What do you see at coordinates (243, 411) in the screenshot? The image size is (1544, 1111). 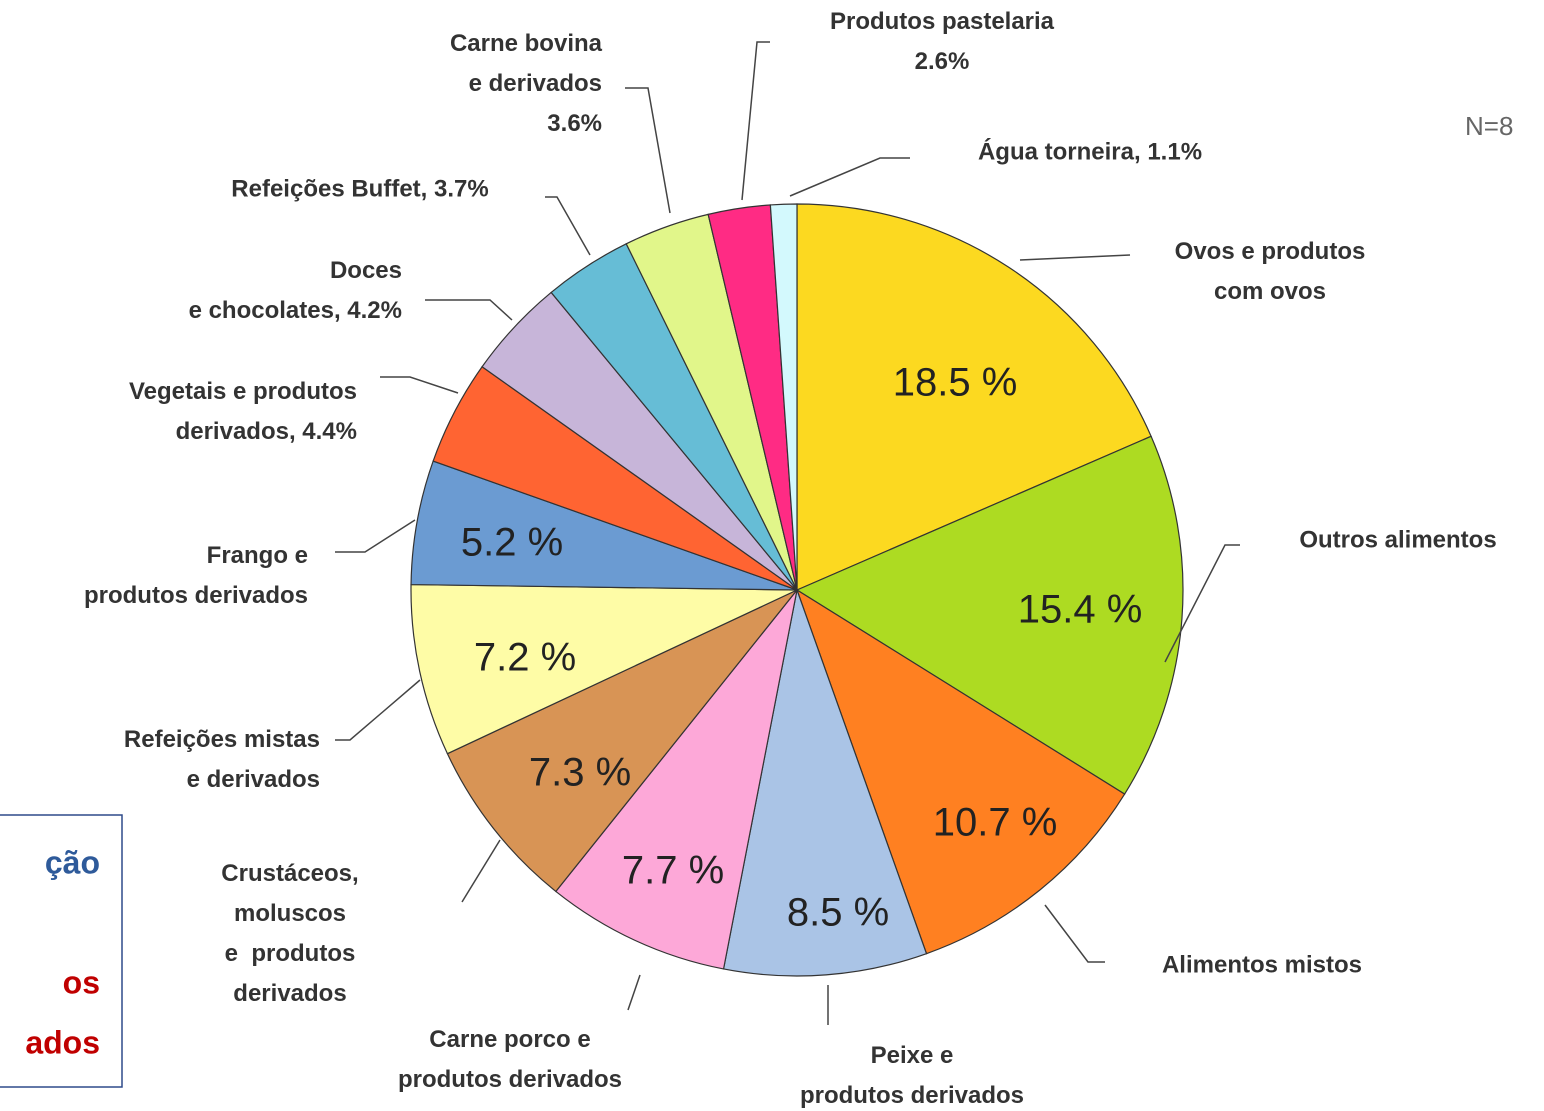 I see `slice-label: Vegetais e produtos derivados, 4.4%` at bounding box center [243, 411].